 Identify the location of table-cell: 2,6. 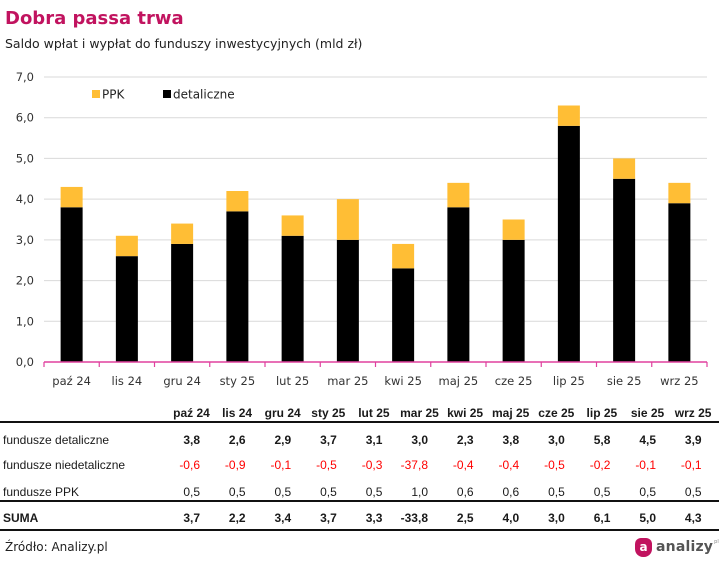
(237, 440).